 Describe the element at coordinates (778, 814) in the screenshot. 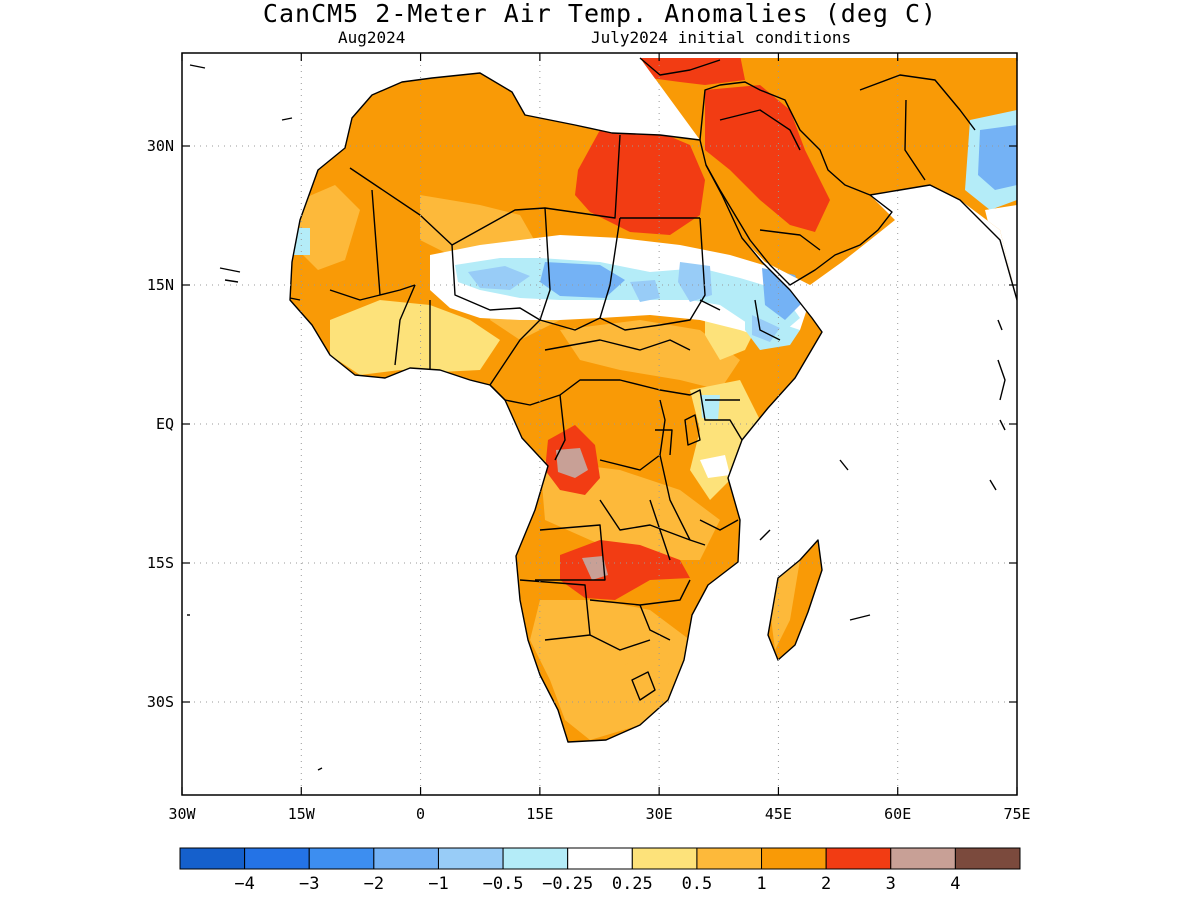

I see `x-tick-label: 45E` at that location.